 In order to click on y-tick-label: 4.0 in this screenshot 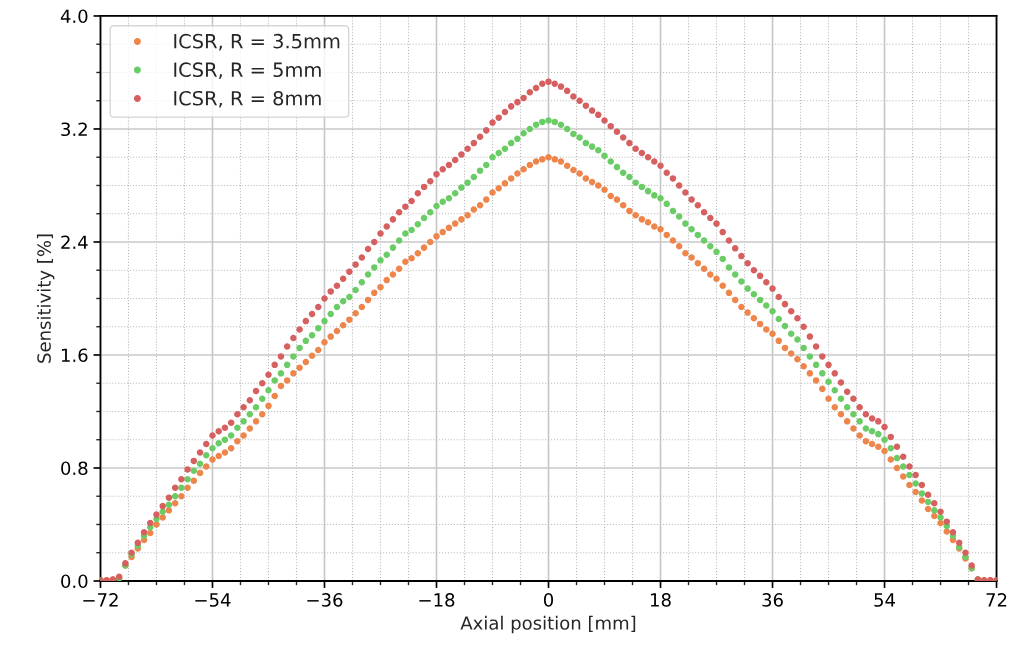, I will do `click(74, 16)`.